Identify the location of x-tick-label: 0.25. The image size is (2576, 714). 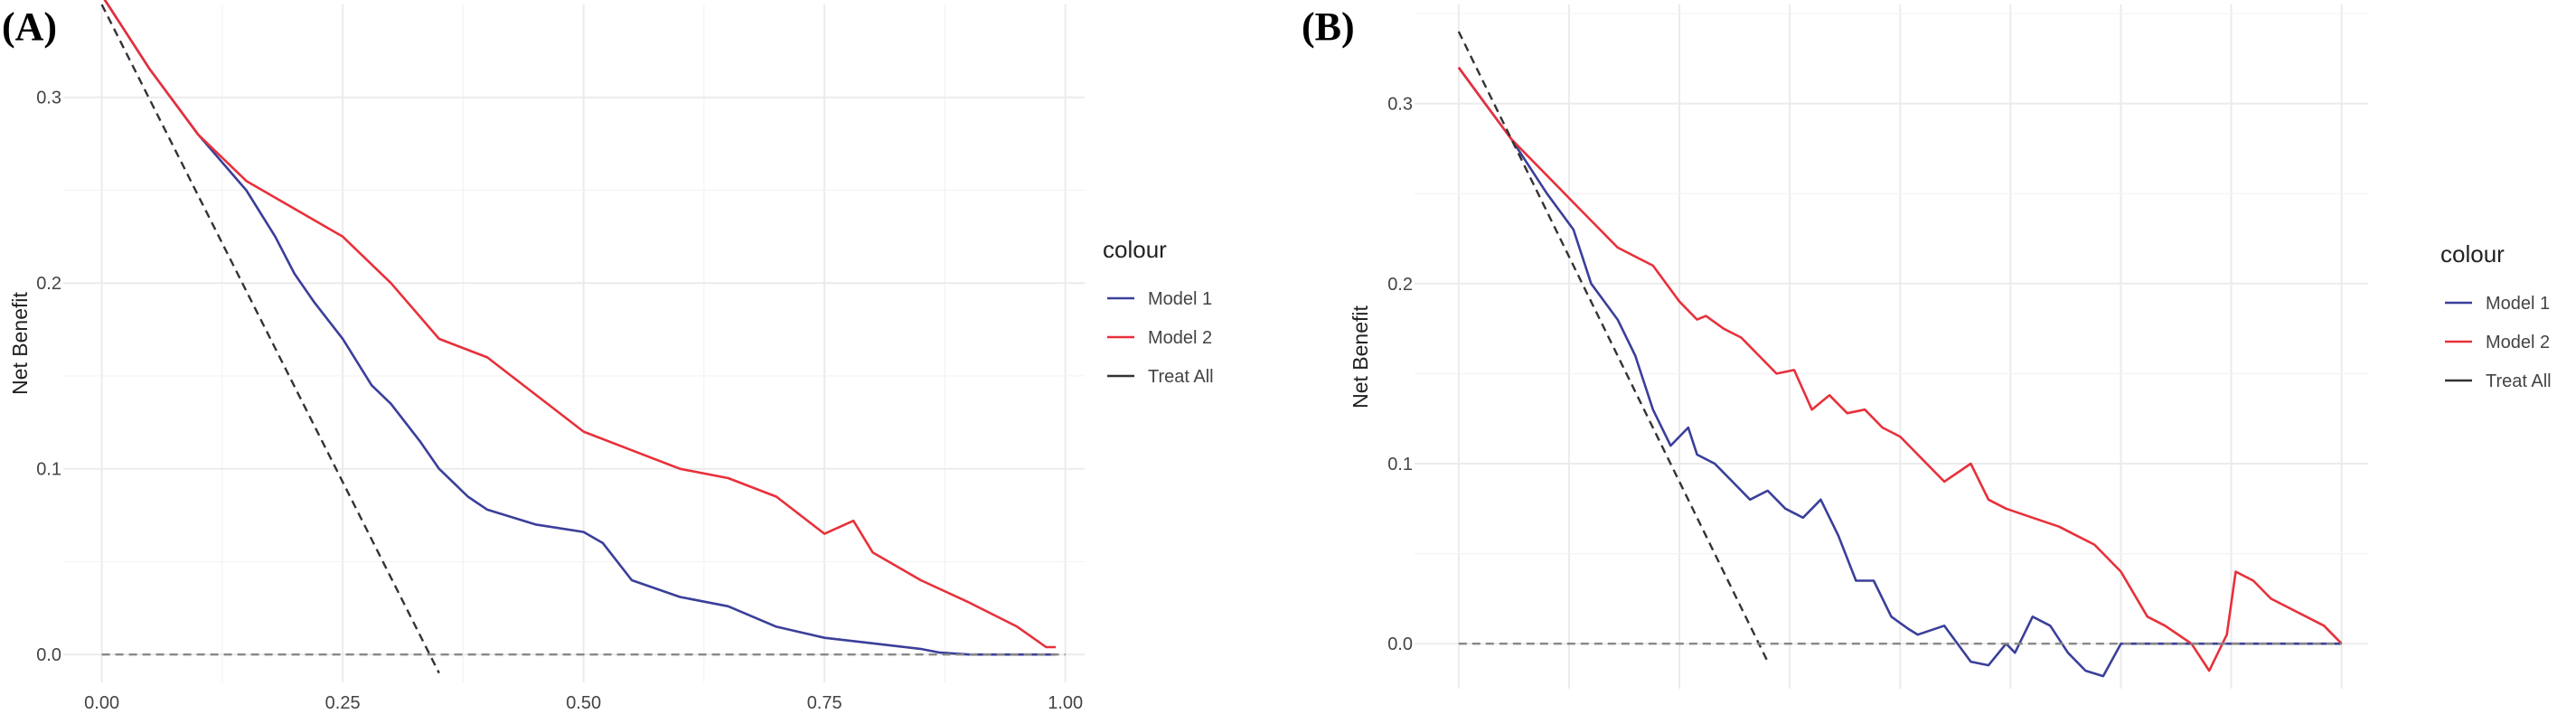
(343, 703).